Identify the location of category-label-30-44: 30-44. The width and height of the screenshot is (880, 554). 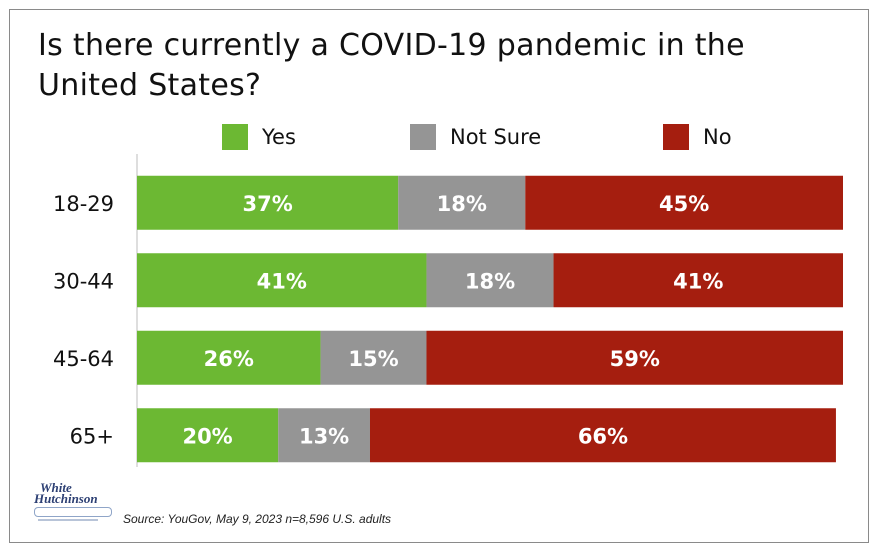
(83, 281).